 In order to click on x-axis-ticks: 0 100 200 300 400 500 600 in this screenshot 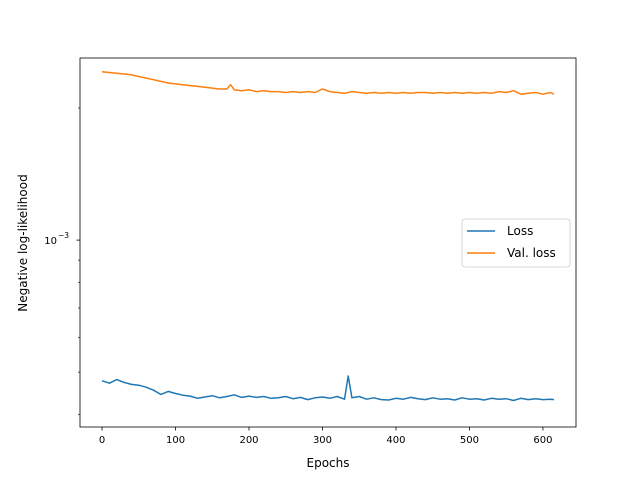, I will do `click(325, 436)`.